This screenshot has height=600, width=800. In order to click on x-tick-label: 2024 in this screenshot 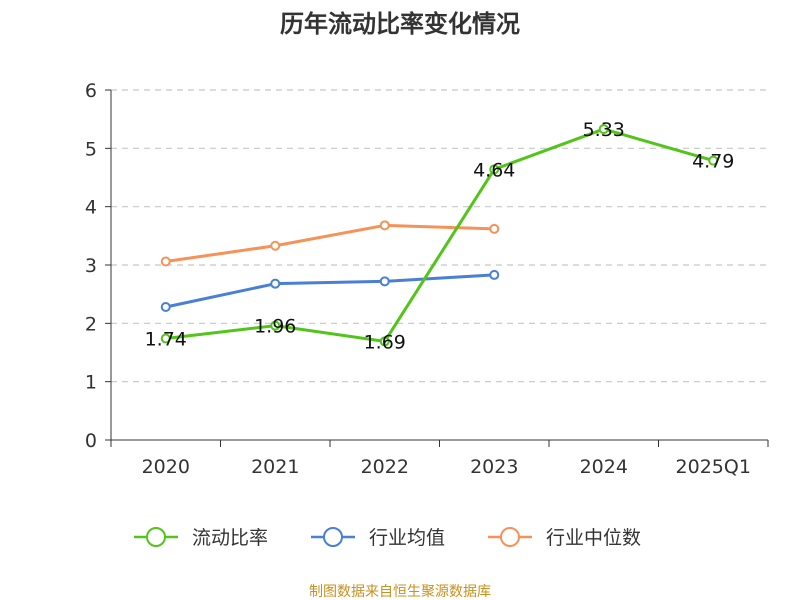, I will do `click(604, 467)`.